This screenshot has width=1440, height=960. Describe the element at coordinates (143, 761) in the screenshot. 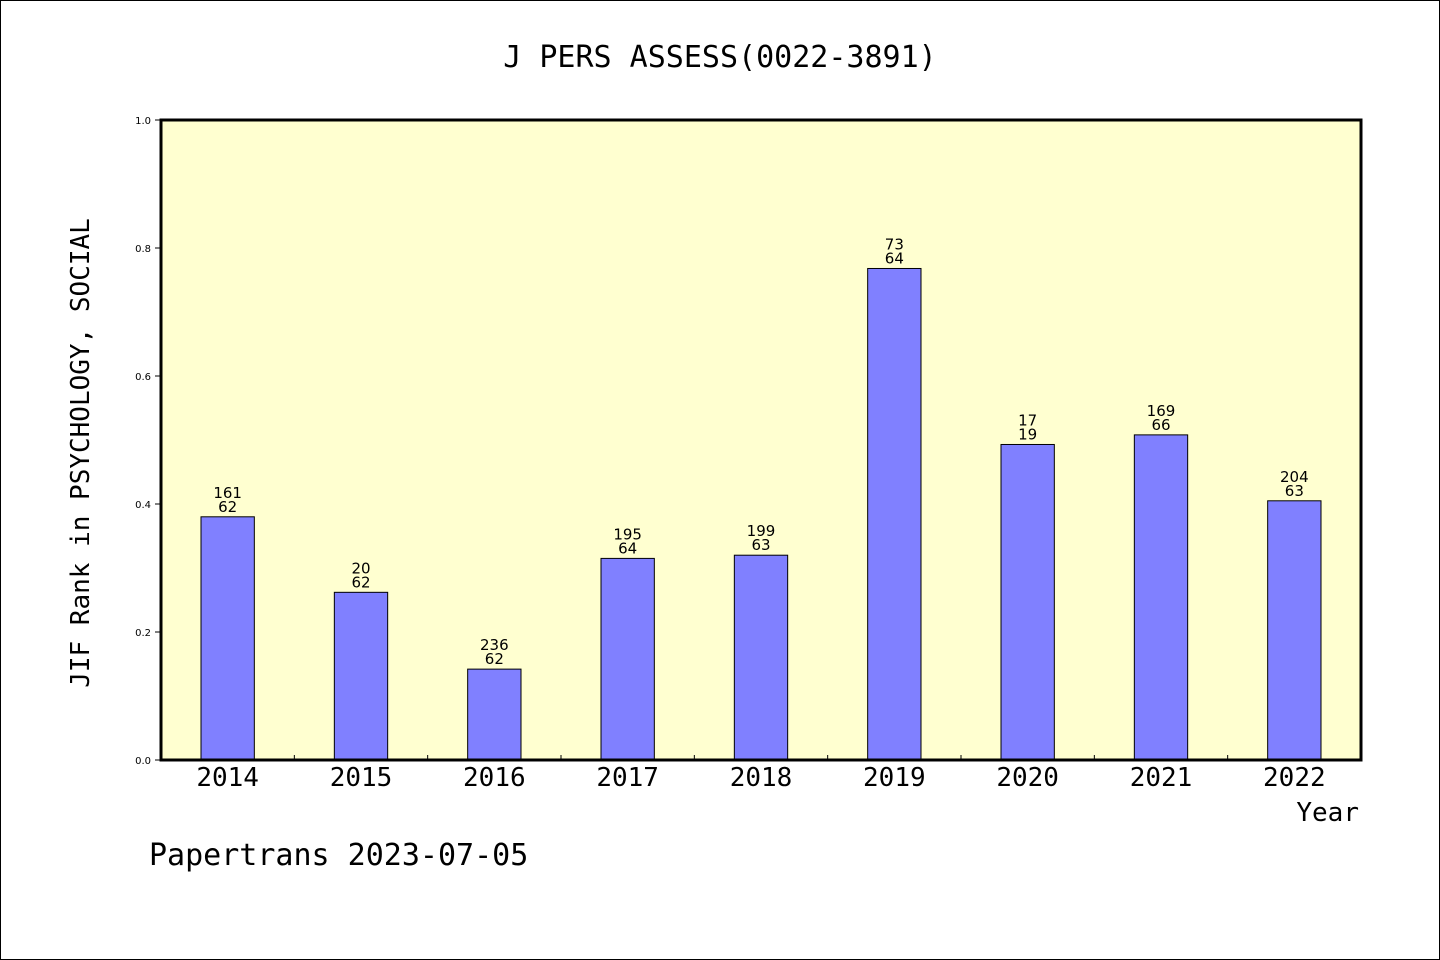

I see `y-tick-label: 0.0` at that location.